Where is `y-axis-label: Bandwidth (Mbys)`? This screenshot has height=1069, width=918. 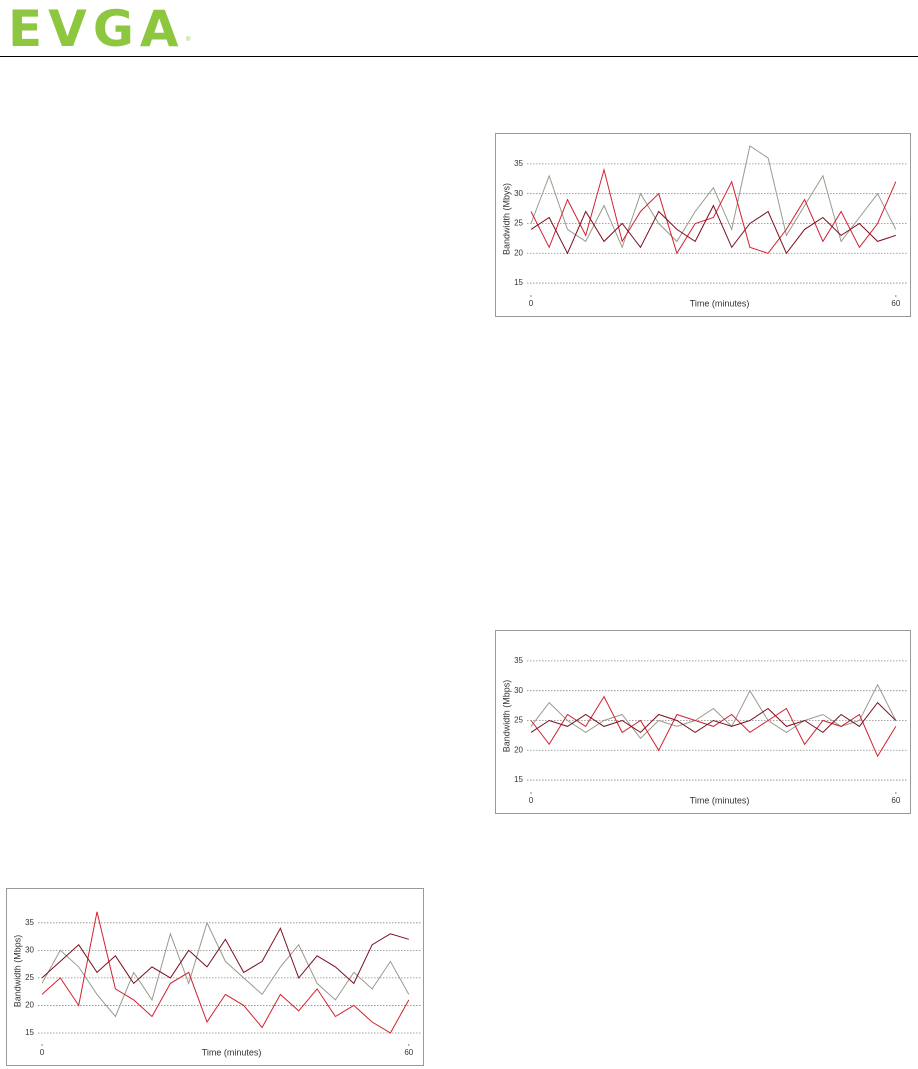
y-axis-label: Bandwidth (Mbys) is located at coordinates (506, 219).